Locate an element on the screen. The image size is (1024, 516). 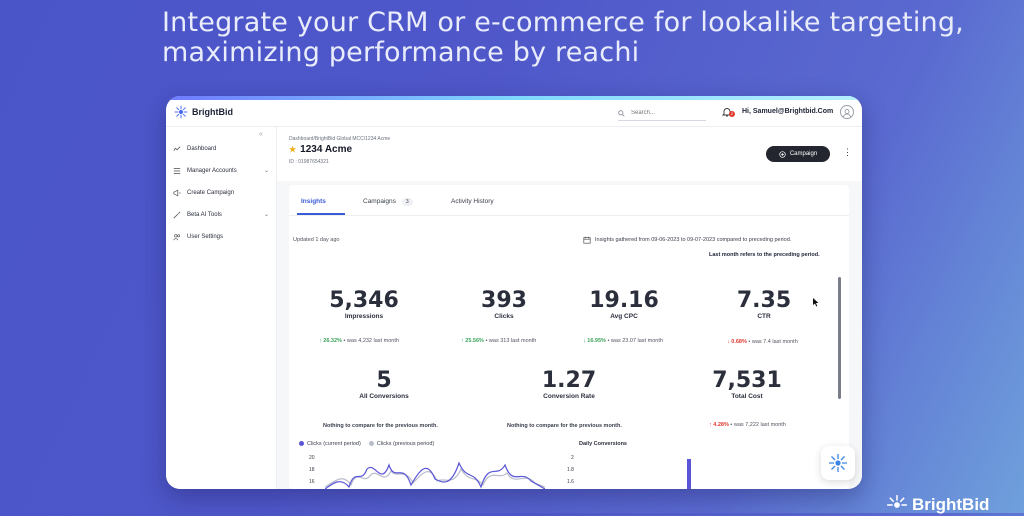
accent-strip is located at coordinates (514, 98).